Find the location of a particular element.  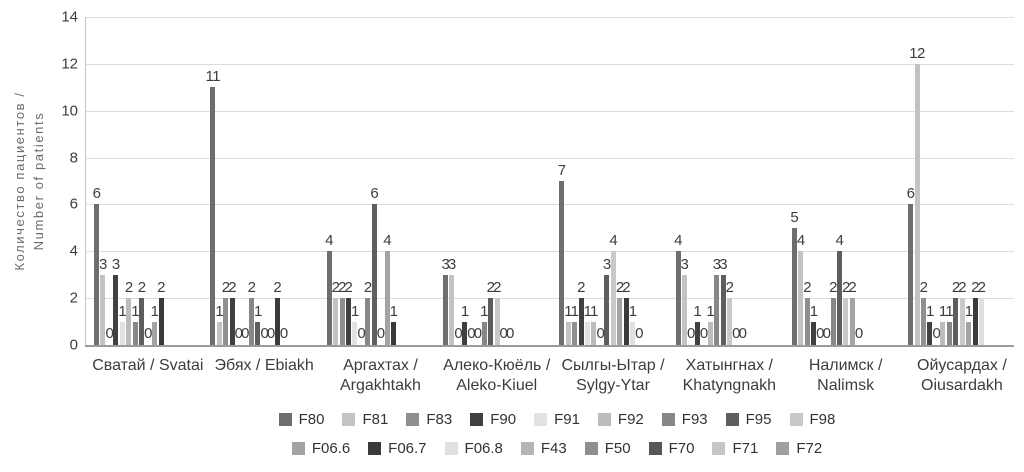

legend-item-F06.7: F06.7 is located at coordinates (397, 448).